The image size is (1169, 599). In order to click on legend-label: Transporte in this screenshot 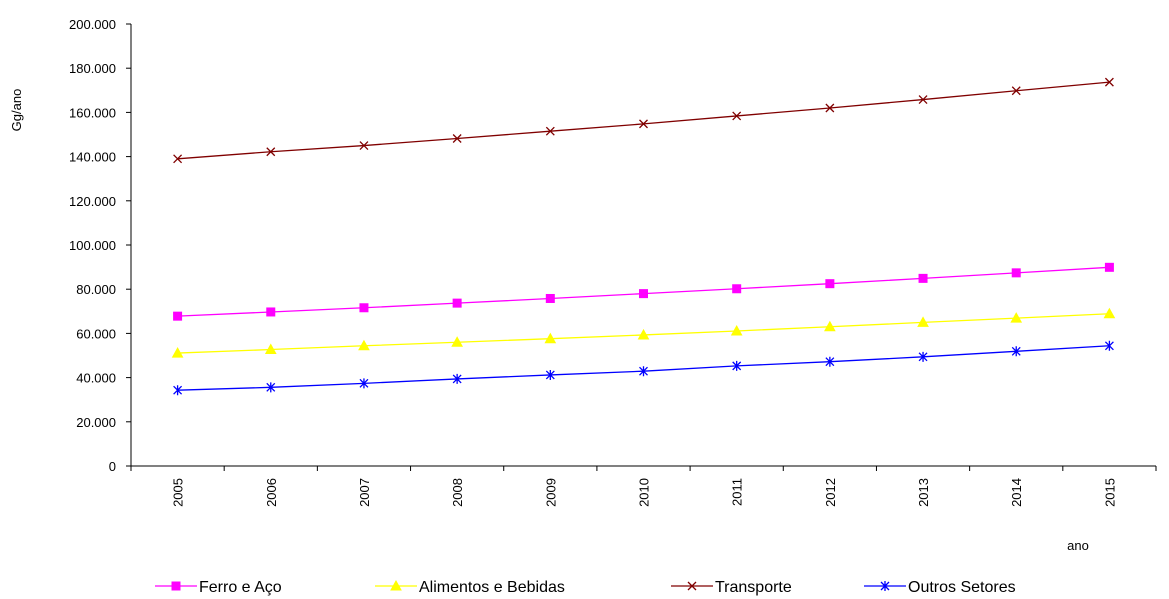, I will do `click(753, 587)`.